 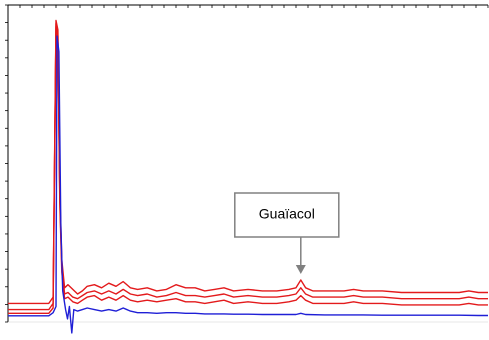 I want to click on annotation-group: Guaïacol, so click(x=287, y=233).